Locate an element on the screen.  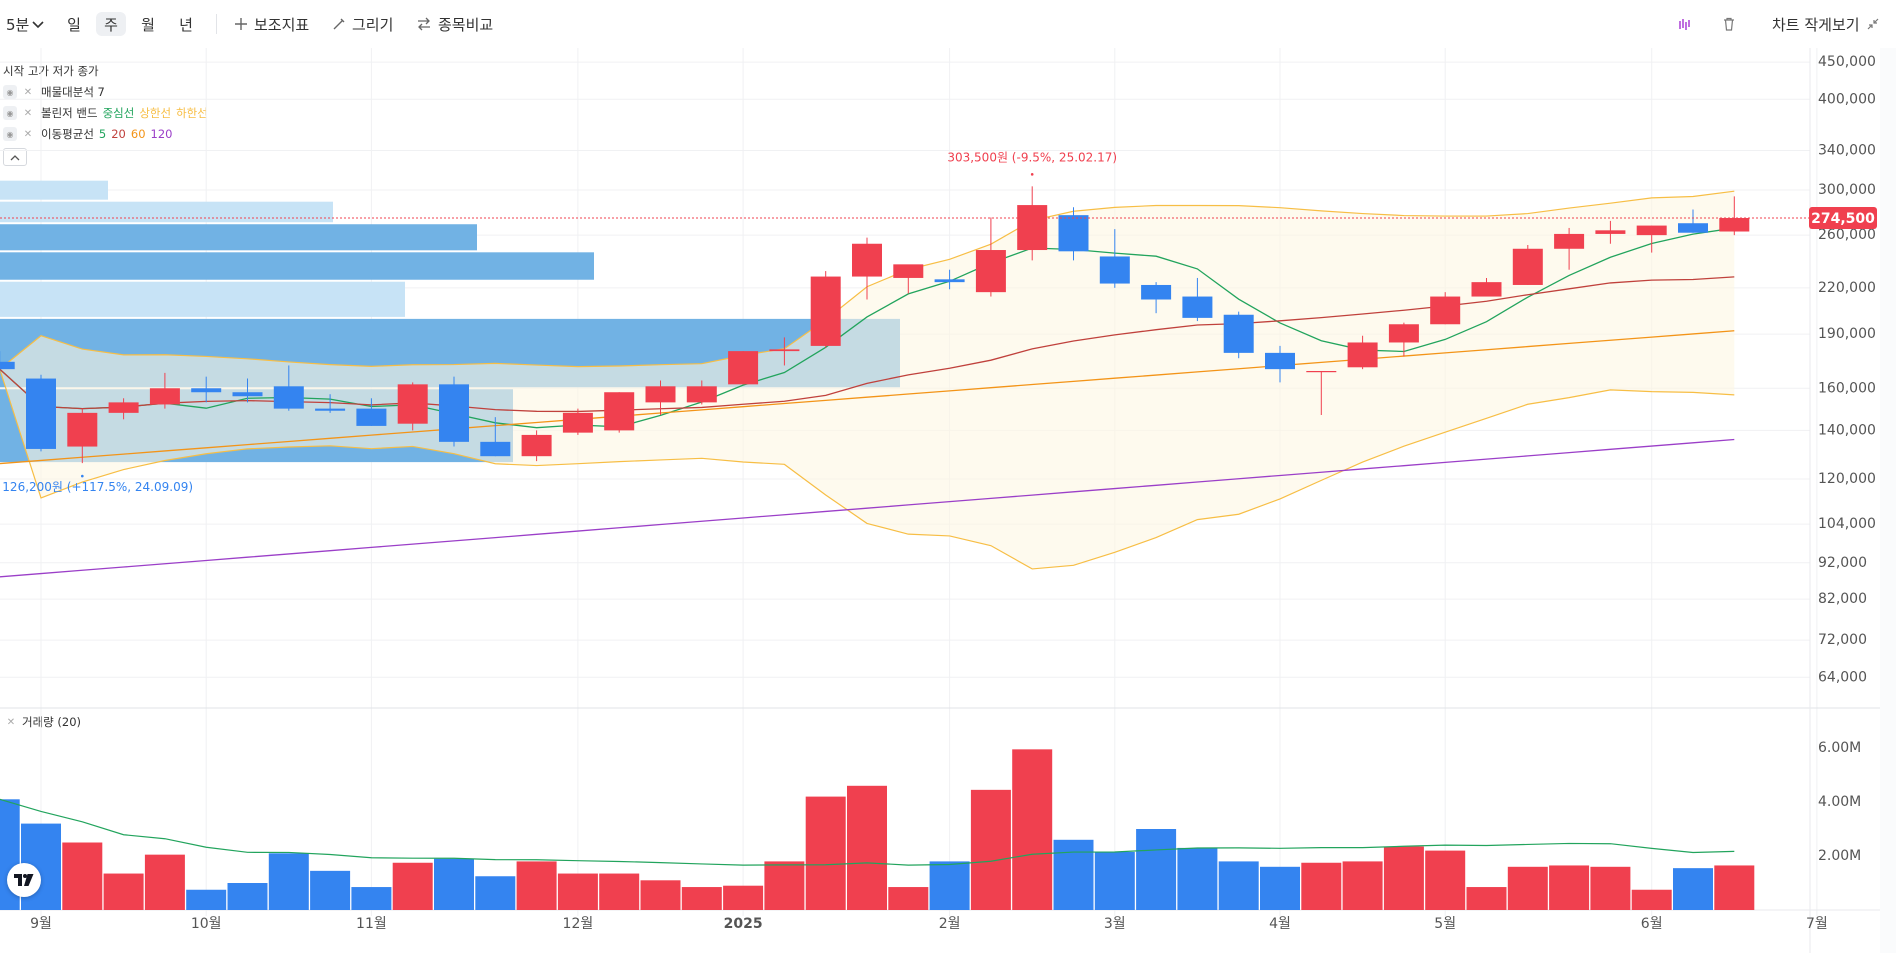
chevron-up-icon is located at coordinates (15, 157).